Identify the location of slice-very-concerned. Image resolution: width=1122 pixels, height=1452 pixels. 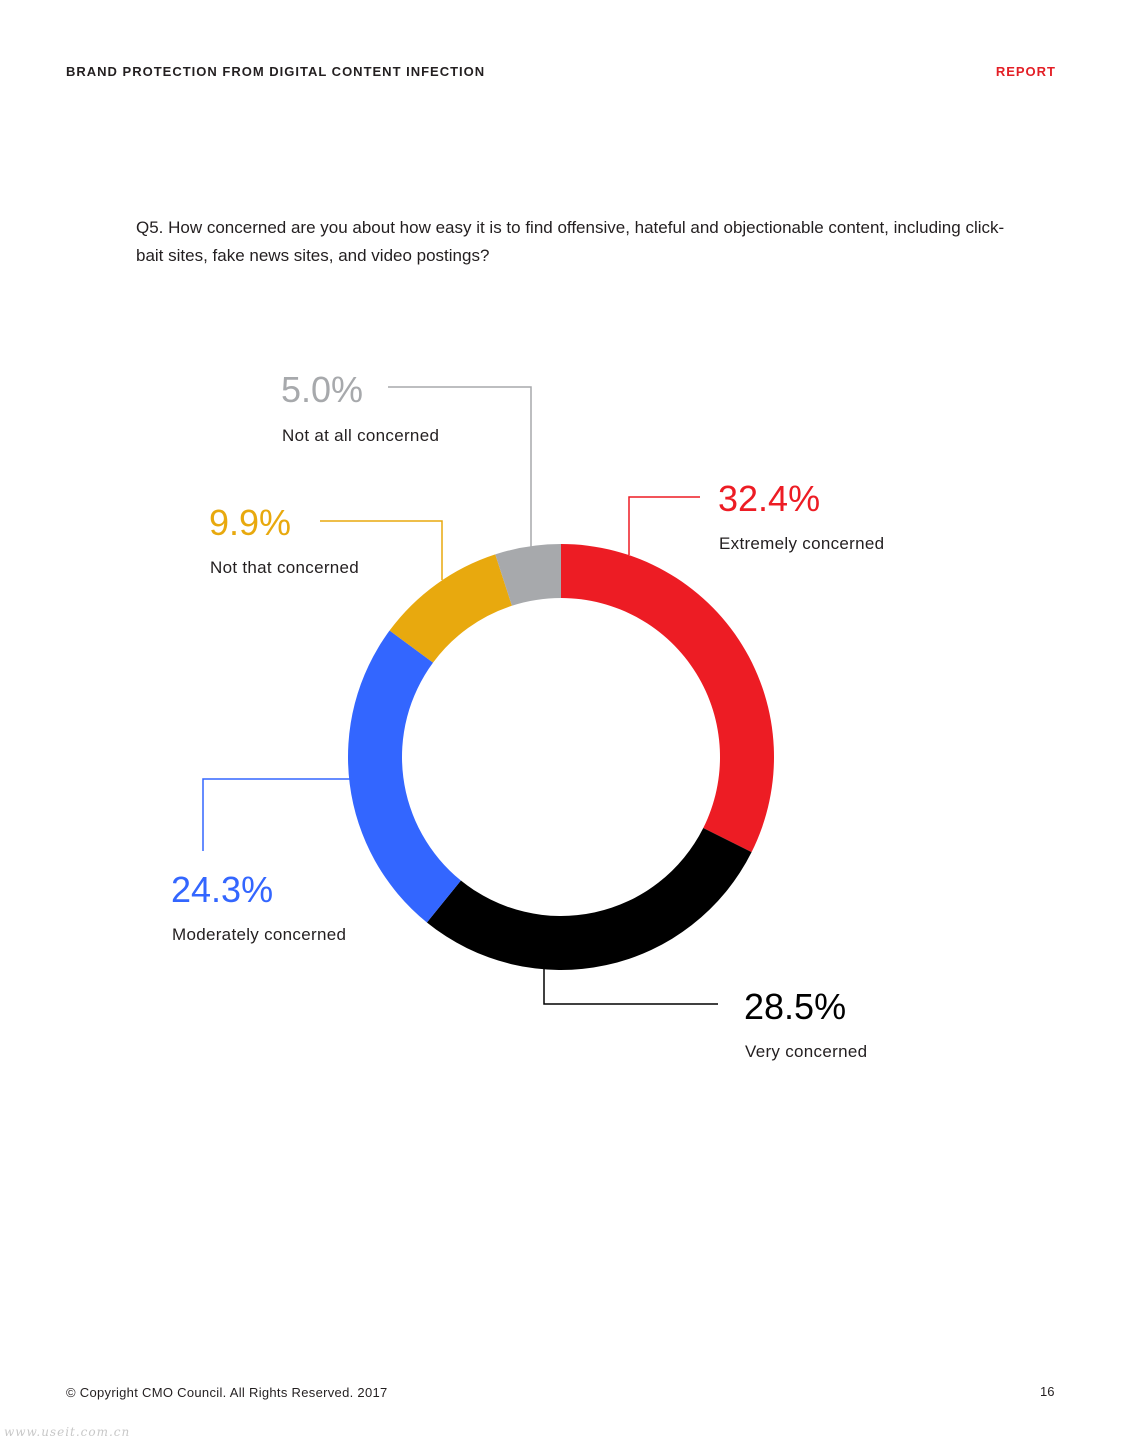
(589, 899).